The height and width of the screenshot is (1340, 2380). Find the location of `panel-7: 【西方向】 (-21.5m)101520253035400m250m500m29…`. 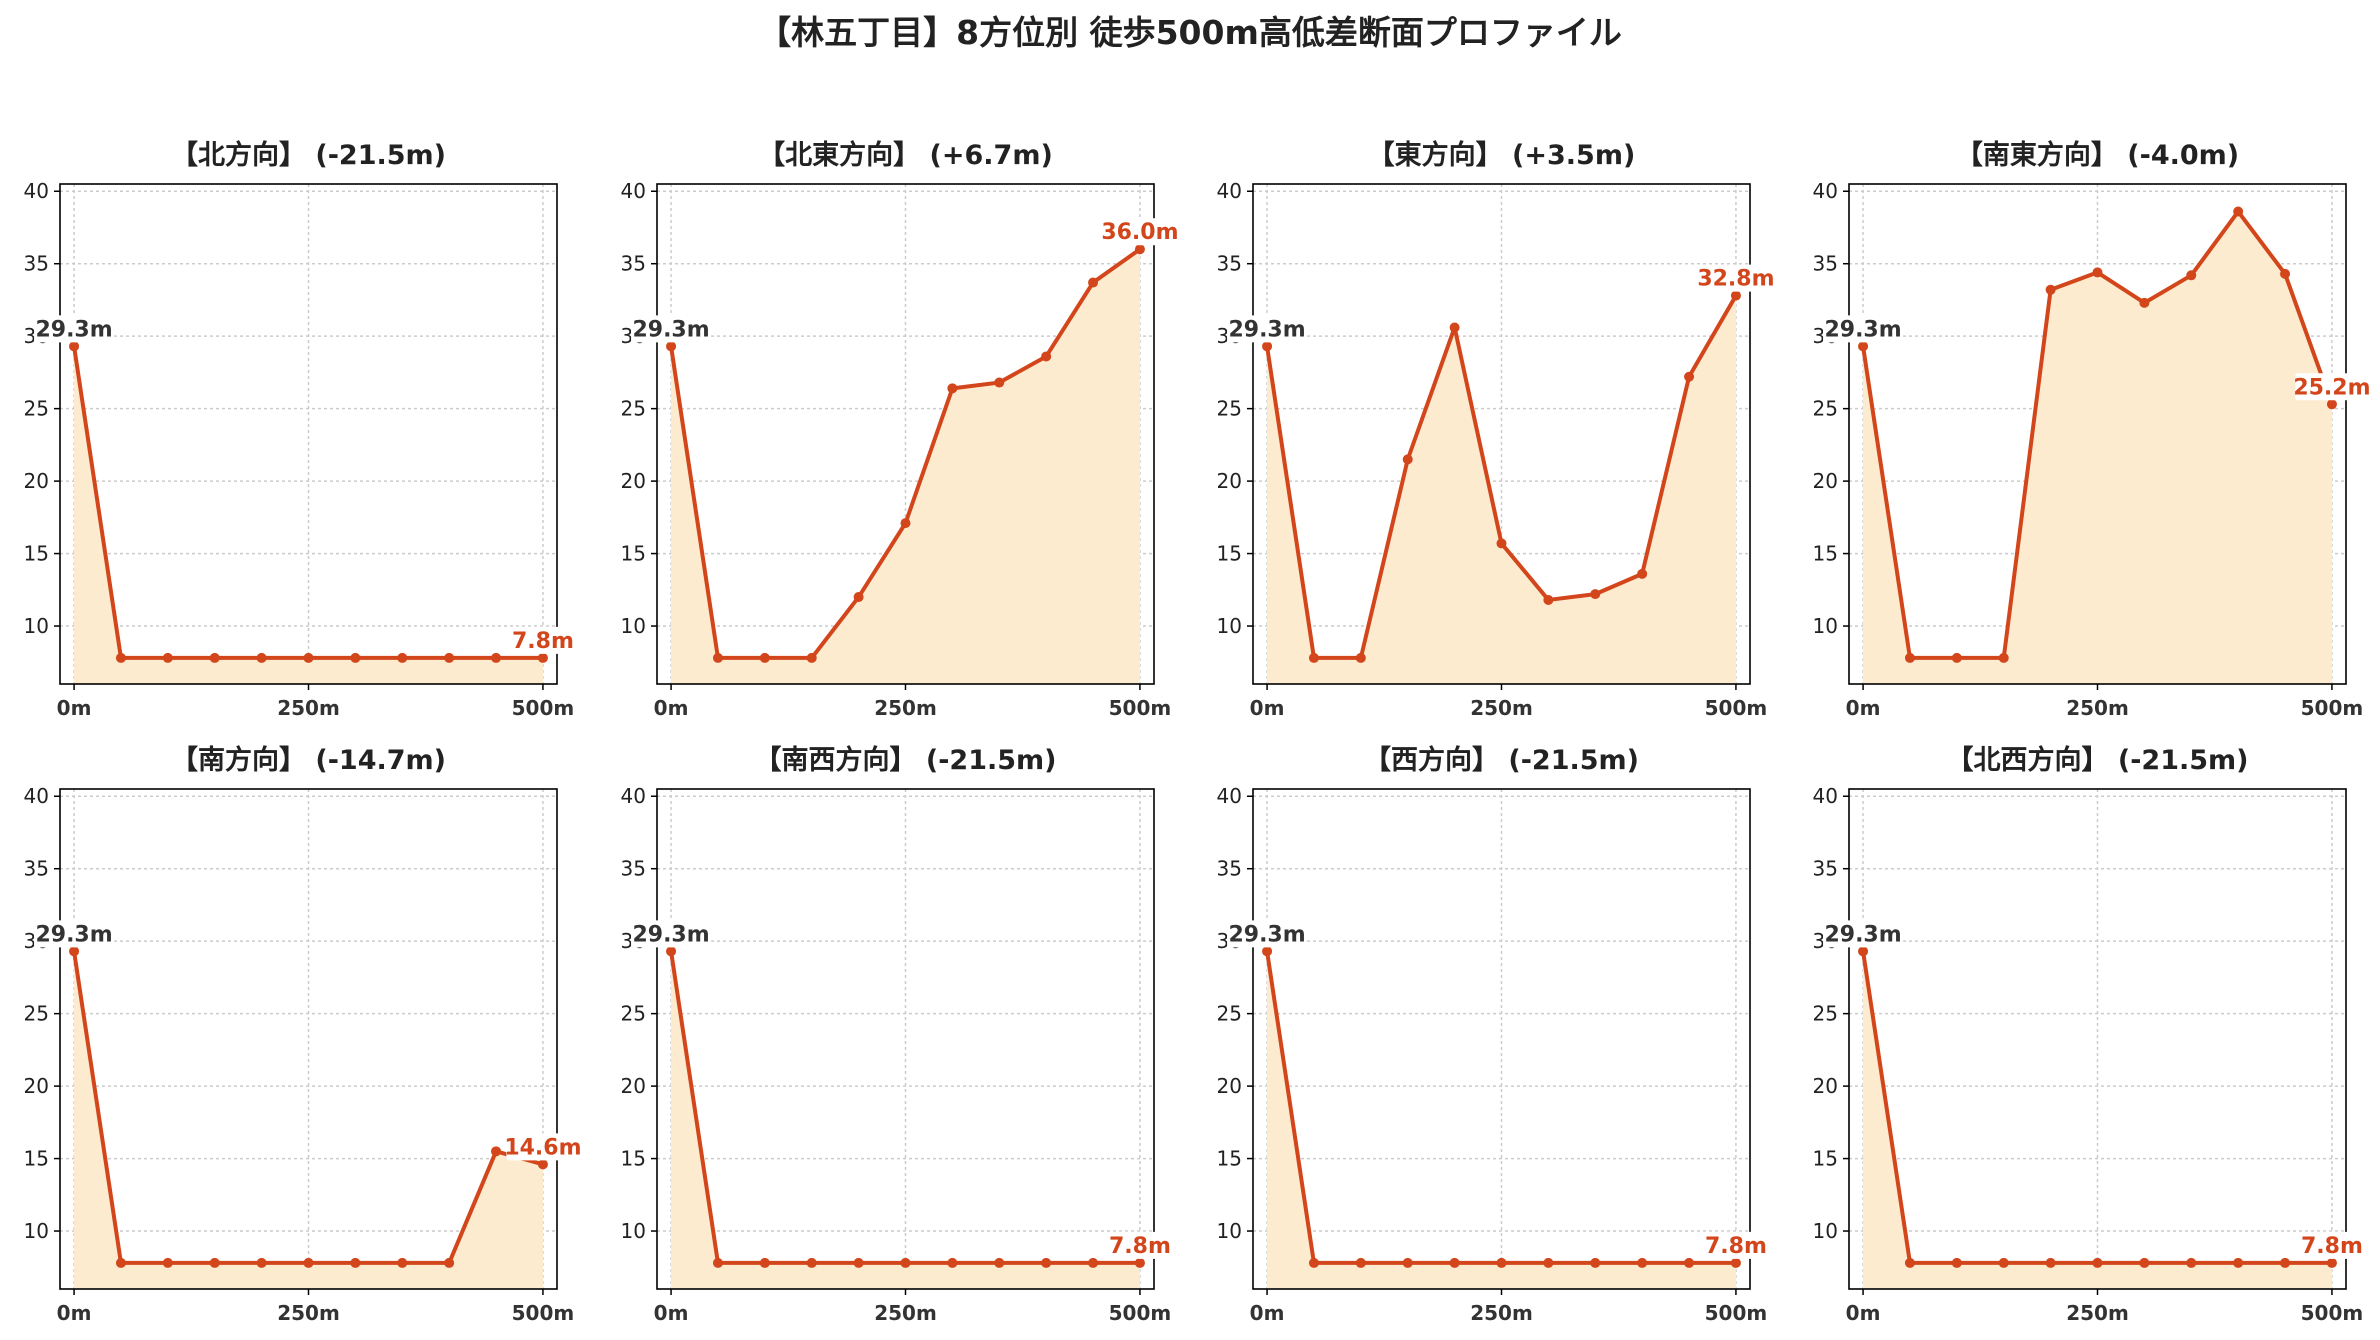

panel-7: 【西方向】 (-21.5m)101520253035400m250m500m29… is located at coordinates (1492, 1034).